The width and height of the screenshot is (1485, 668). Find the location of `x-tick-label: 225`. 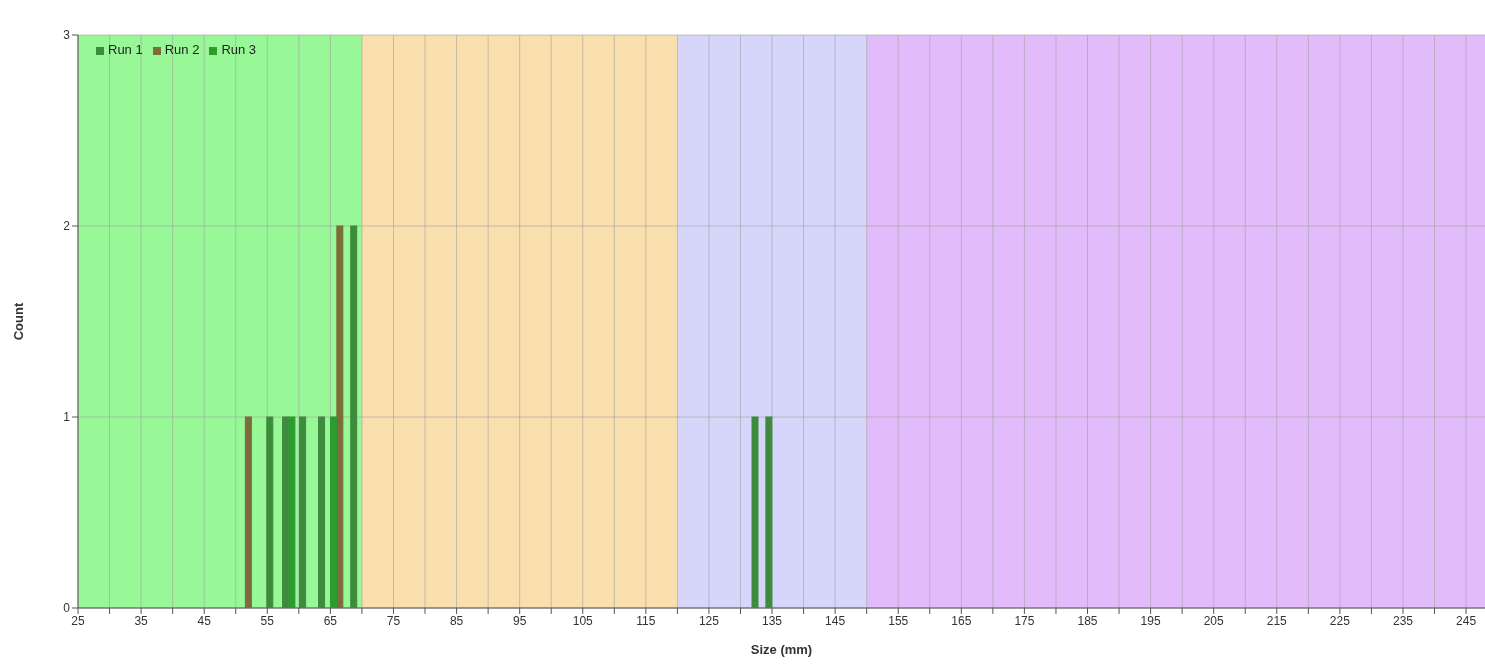

x-tick-label: 225 is located at coordinates (1340, 620).